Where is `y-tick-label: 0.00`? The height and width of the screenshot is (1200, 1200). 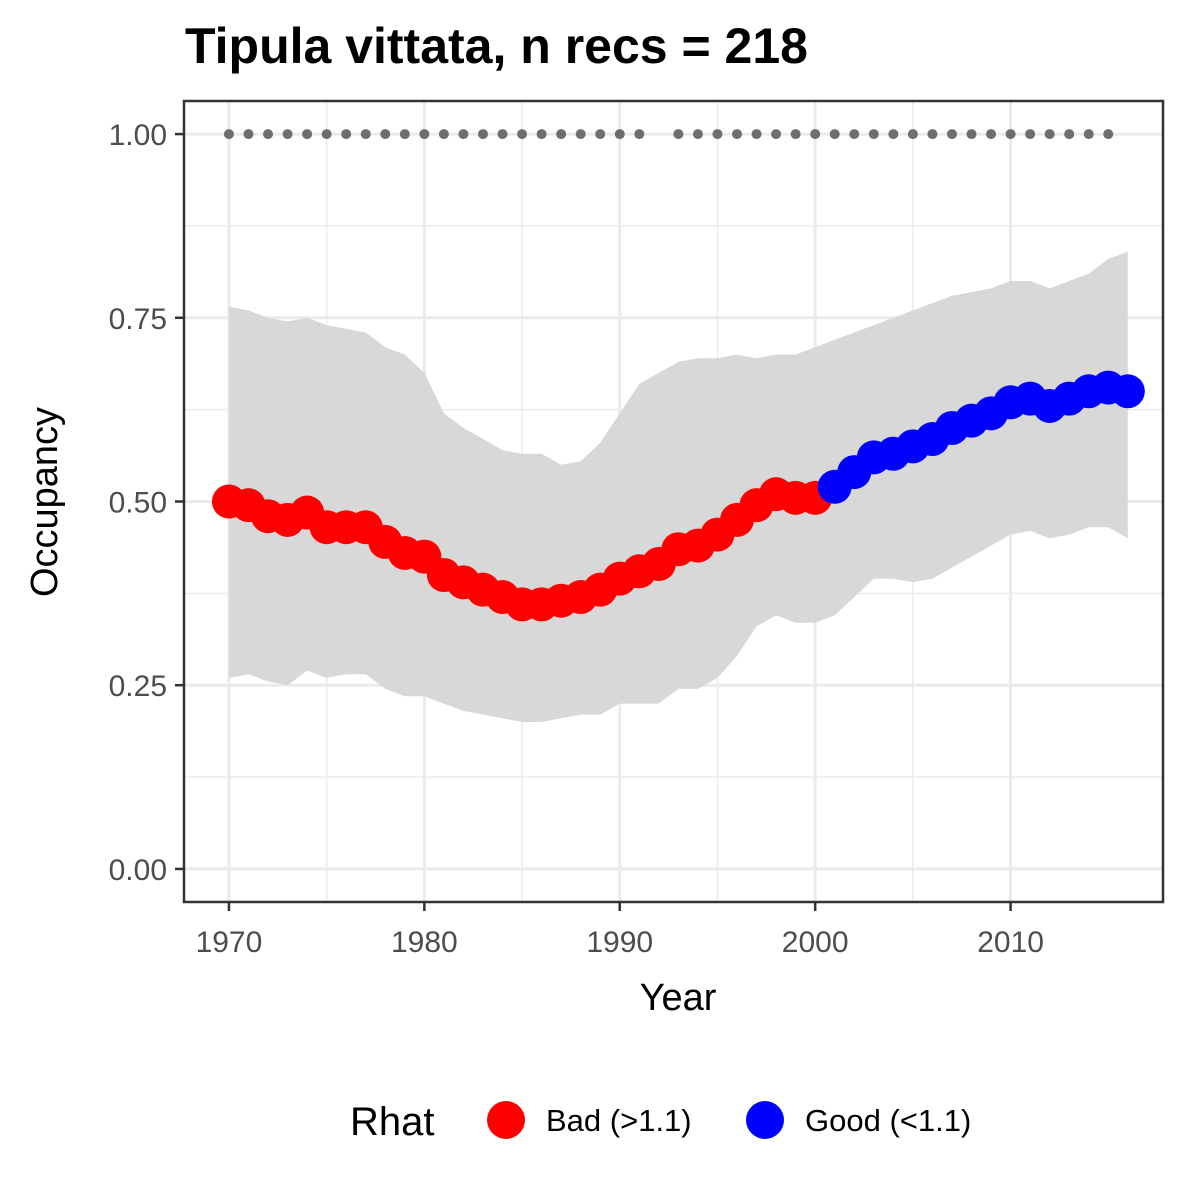
y-tick-label: 0.00 is located at coordinates (138, 870).